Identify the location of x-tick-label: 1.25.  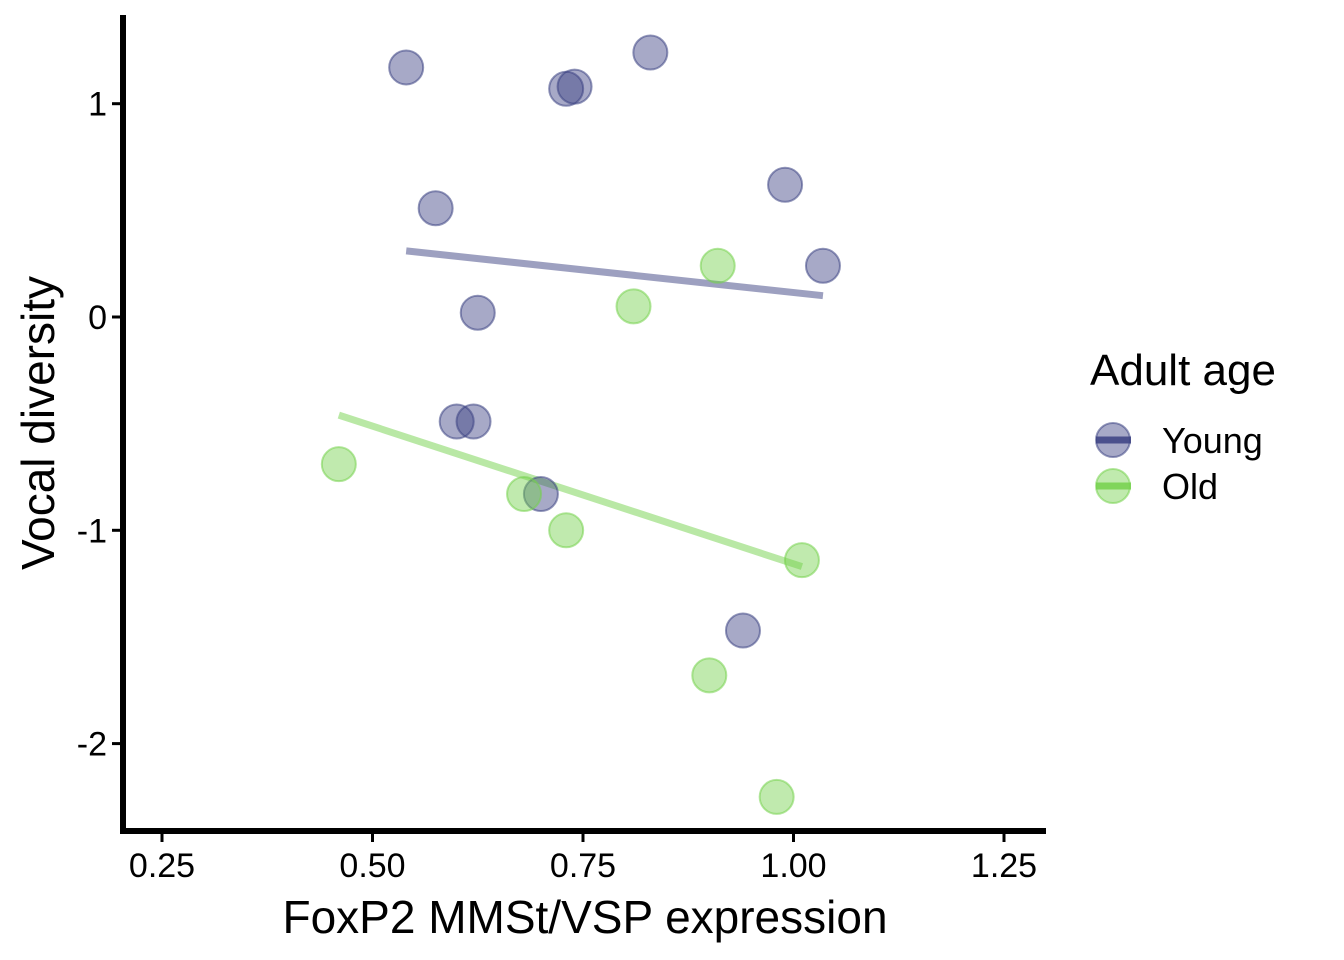
(1004, 866).